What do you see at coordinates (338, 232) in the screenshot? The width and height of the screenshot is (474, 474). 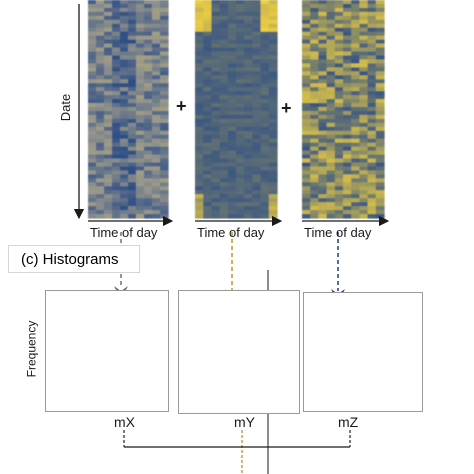 I see `time-of-day-label-z: Time of day` at bounding box center [338, 232].